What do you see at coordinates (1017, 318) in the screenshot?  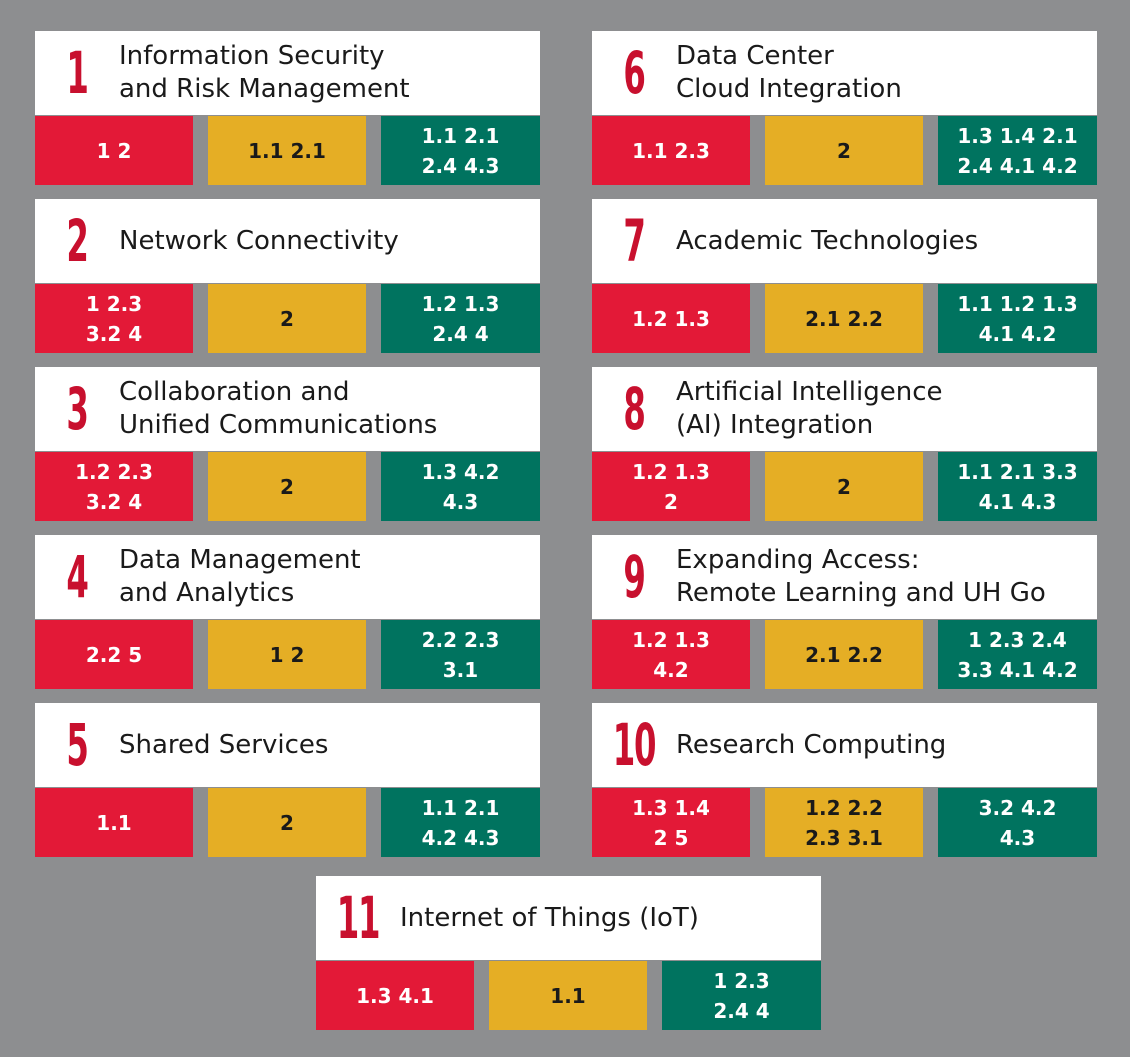 I see `green-cell: 1.1 1.2 1.3 4.1 4.2` at bounding box center [1017, 318].